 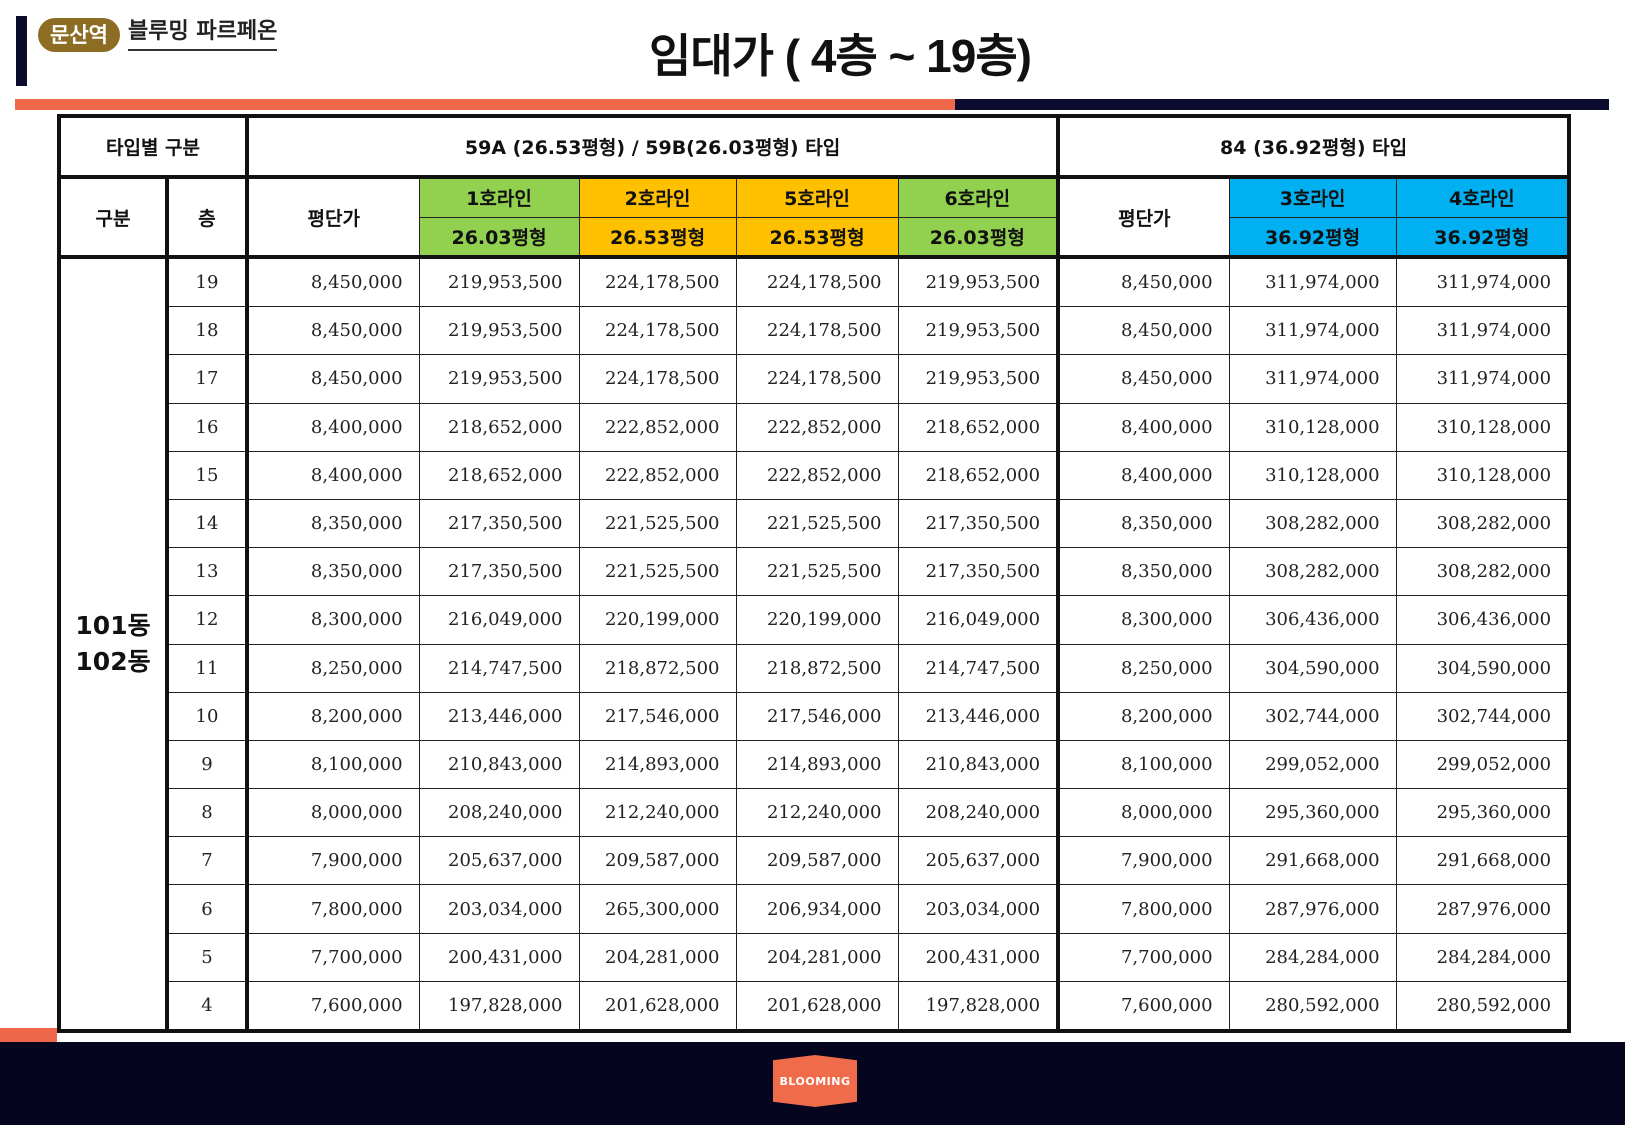 I want to click on line-5-price-cell: 217,546,000, so click(x=817, y=716).